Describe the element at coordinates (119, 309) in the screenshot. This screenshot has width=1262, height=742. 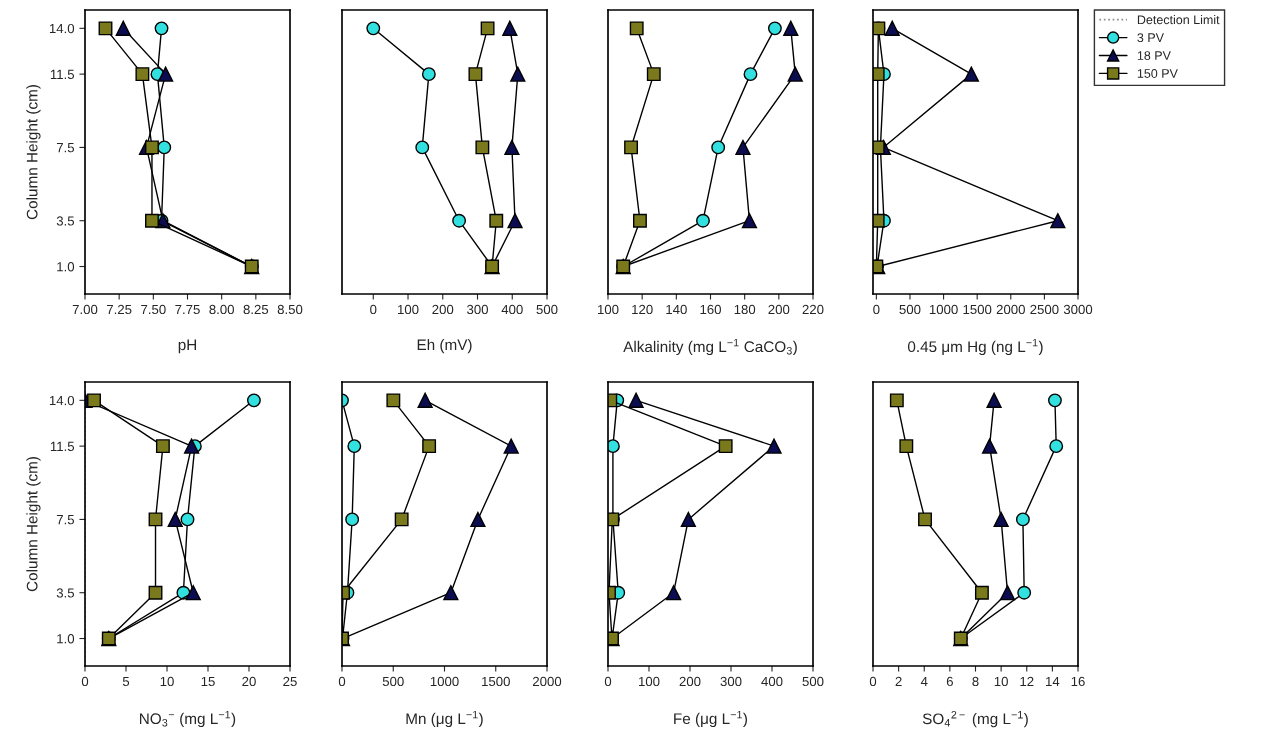
I see `x-tick-label: 7.25` at that location.